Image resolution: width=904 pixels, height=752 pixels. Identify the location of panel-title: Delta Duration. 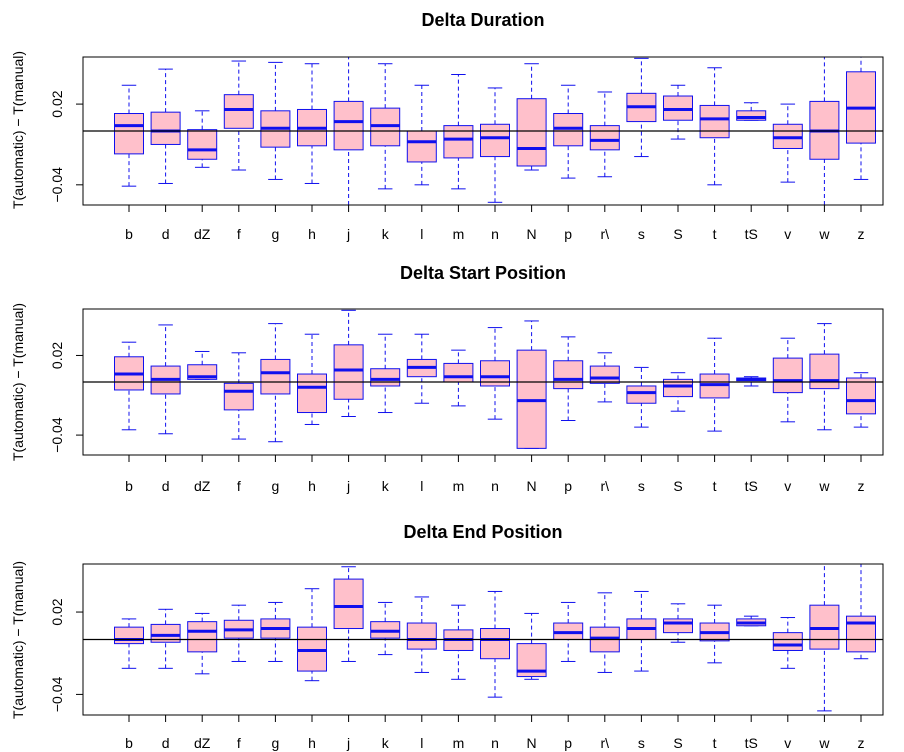
(482, 20).